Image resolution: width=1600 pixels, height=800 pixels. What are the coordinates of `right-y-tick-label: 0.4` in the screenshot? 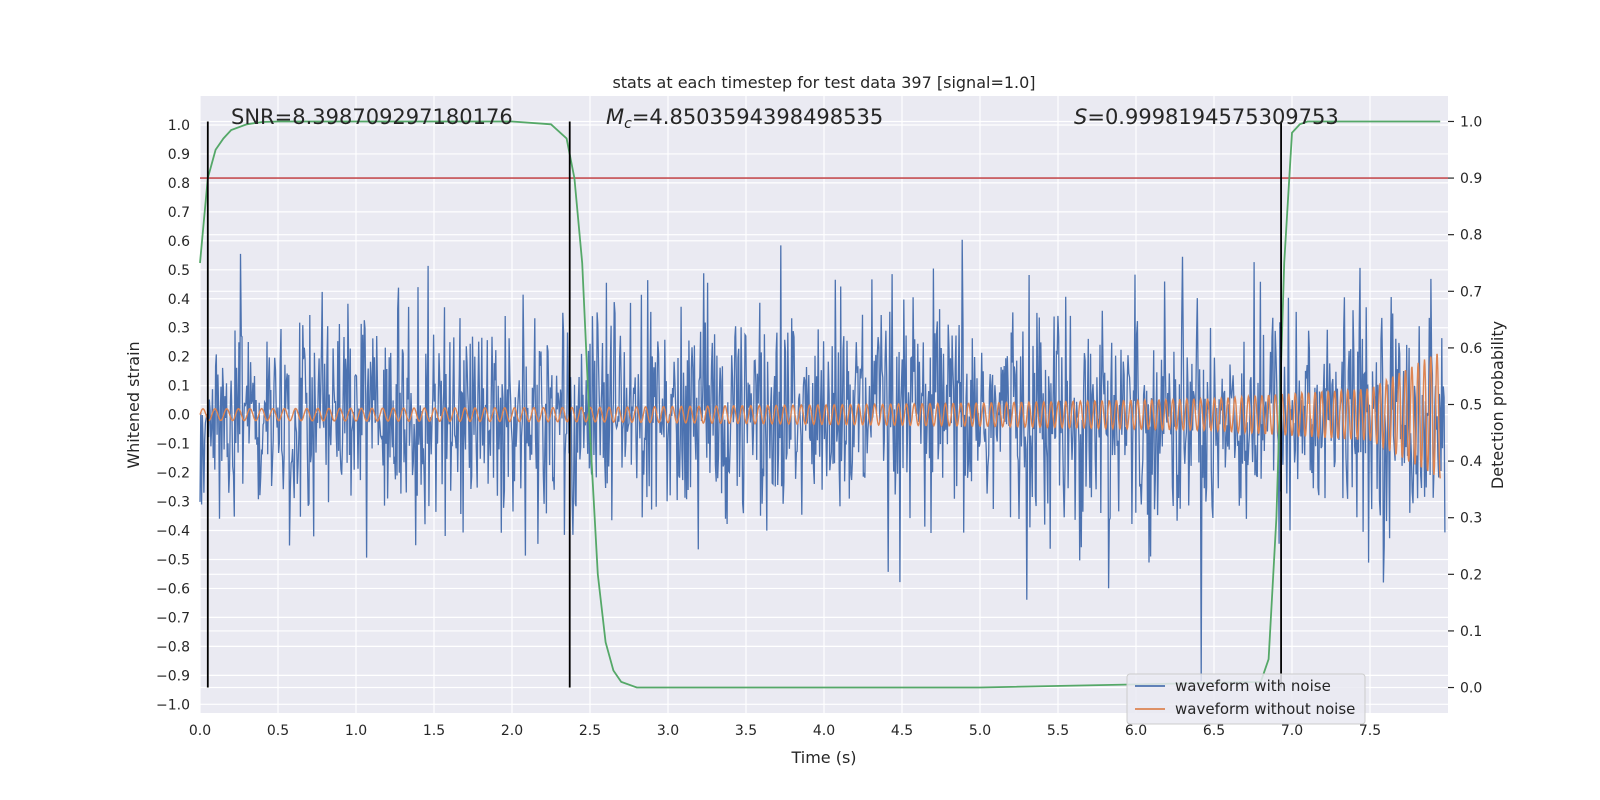 It's located at (1471, 462).